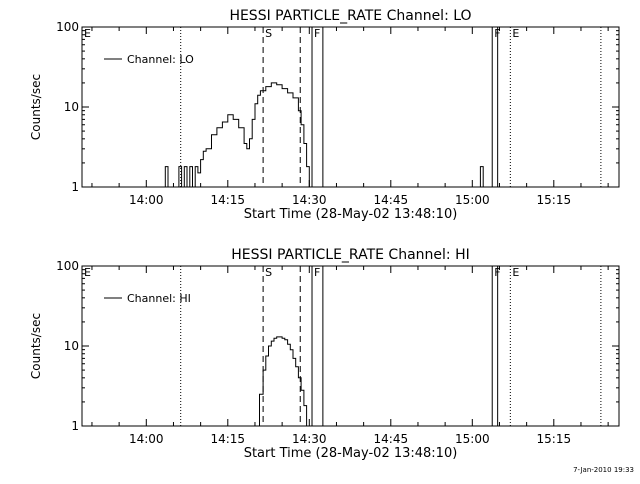  Describe the element at coordinates (350, 16) in the screenshot. I see `chart-title: HESSI PARTICLE_RATE Channel: LO` at that location.